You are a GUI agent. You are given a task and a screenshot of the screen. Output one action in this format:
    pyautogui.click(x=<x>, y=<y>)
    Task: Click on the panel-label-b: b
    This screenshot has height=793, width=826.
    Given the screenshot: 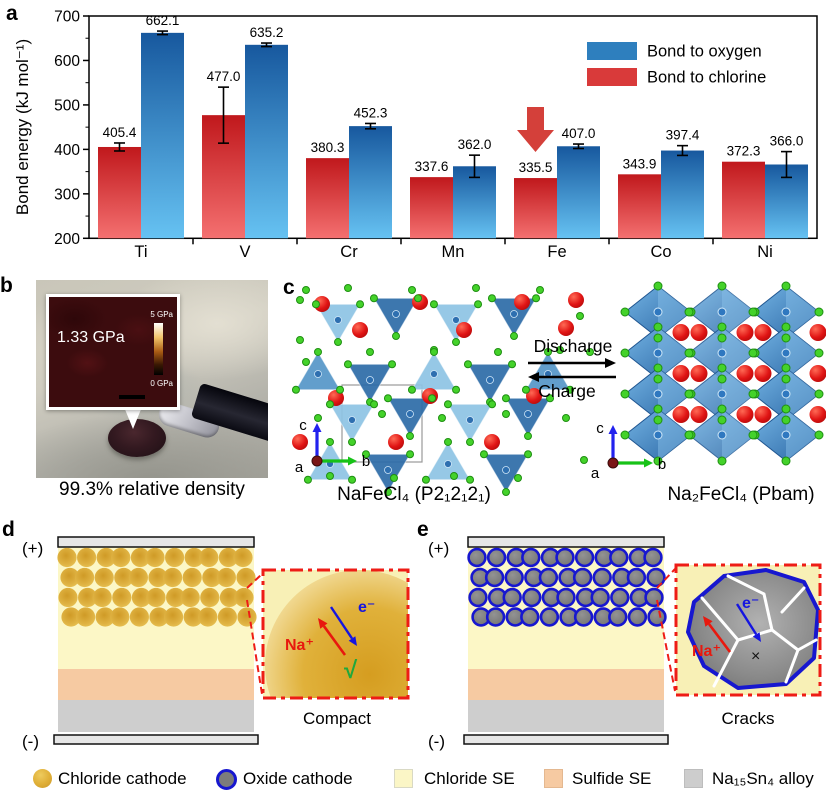 What is the action you would take?
    pyautogui.click(x=6, y=285)
    